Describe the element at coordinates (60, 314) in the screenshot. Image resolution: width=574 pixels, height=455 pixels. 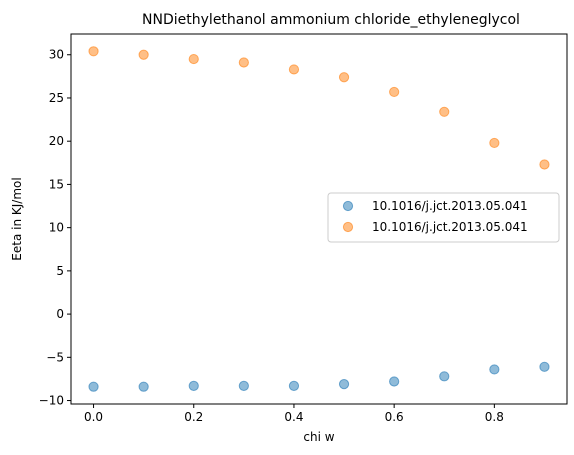
I see `y-tick-label: 0` at that location.